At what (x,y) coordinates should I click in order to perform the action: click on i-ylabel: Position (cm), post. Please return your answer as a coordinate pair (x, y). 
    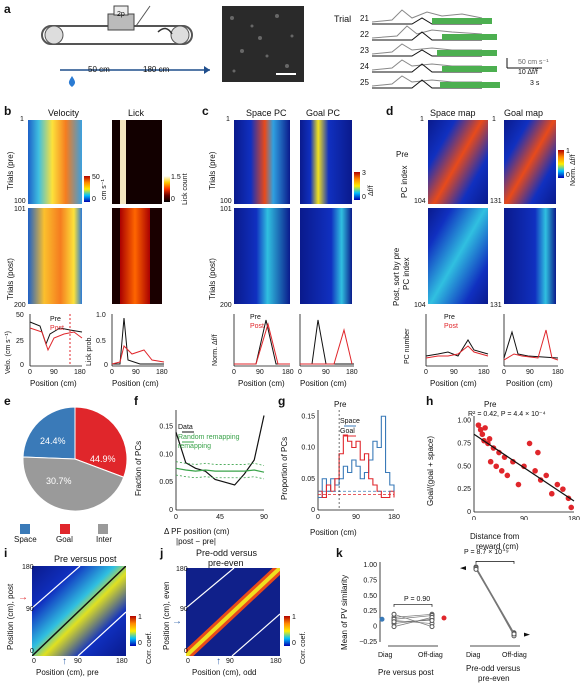
    Looking at the image, I should click on (10, 616).